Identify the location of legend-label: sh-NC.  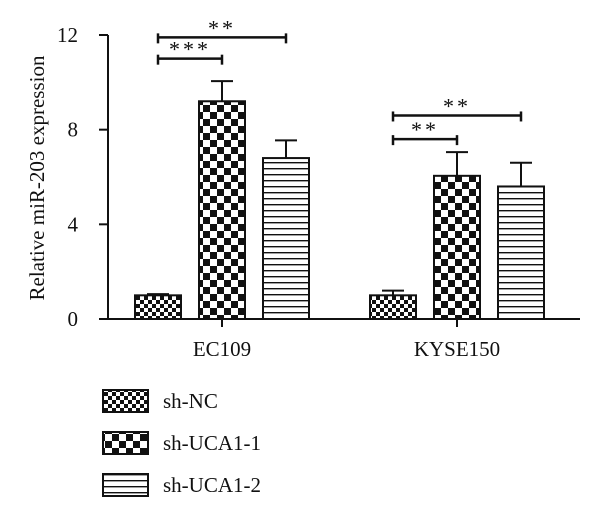
(190, 401).